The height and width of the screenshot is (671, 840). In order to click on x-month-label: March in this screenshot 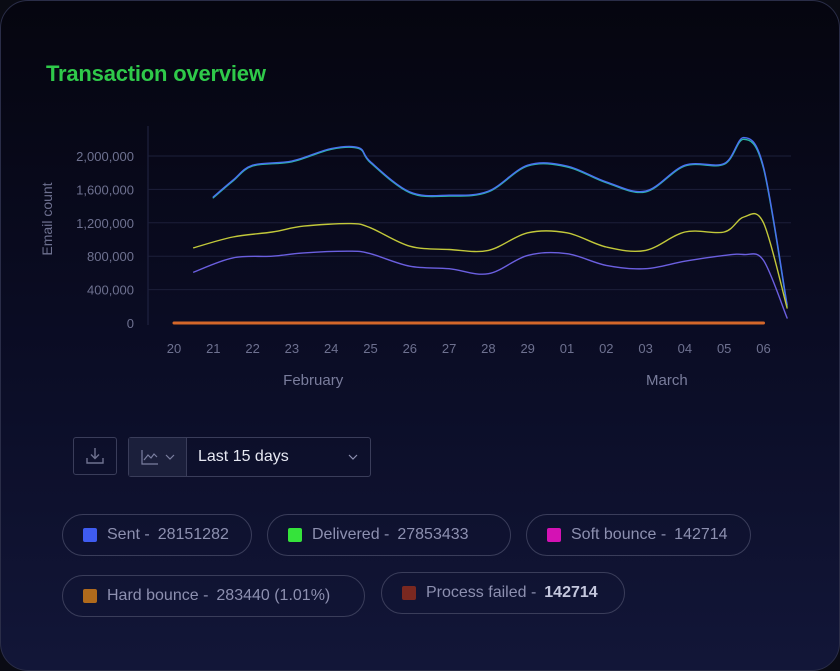, I will do `click(667, 380)`.